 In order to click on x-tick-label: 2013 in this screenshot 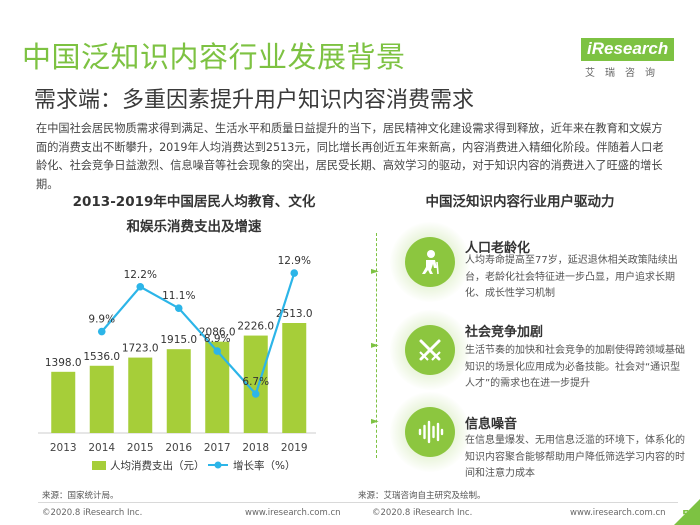, I will do `click(63, 448)`.